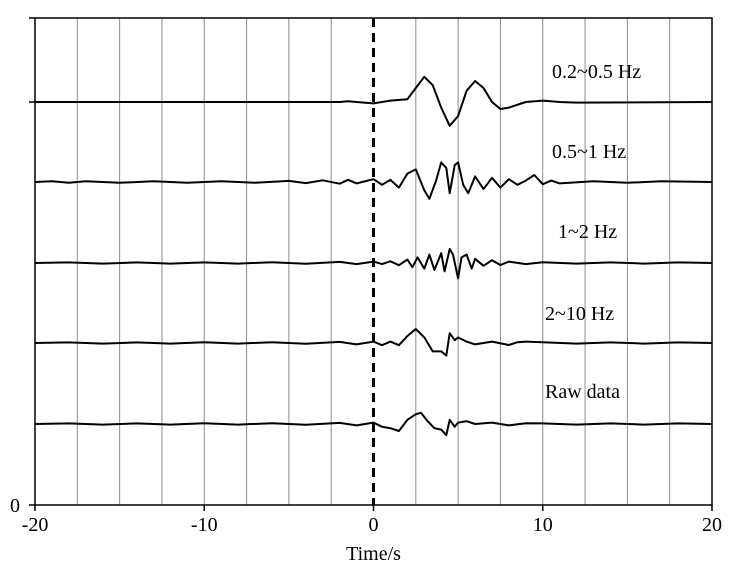  What do you see at coordinates (543, 525) in the screenshot?
I see `x-tick-label: 10` at bounding box center [543, 525].